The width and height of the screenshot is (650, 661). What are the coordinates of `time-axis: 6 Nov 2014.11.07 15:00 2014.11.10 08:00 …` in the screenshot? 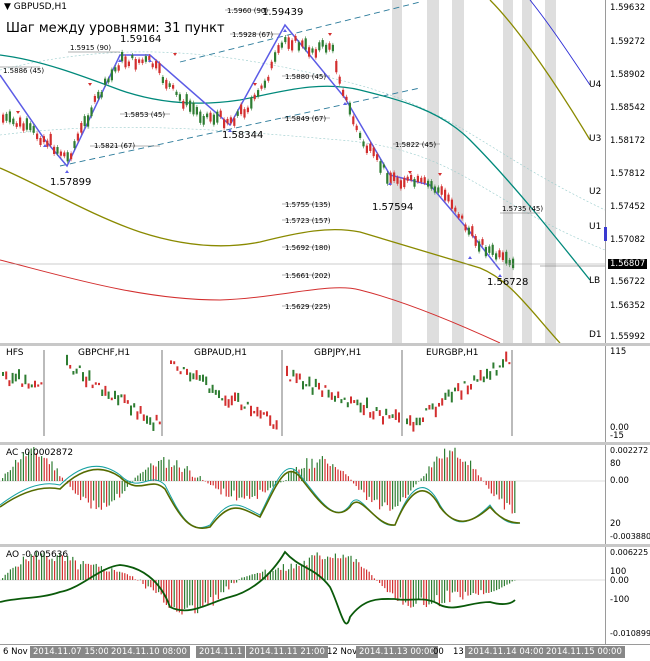 It's located at (325, 652).